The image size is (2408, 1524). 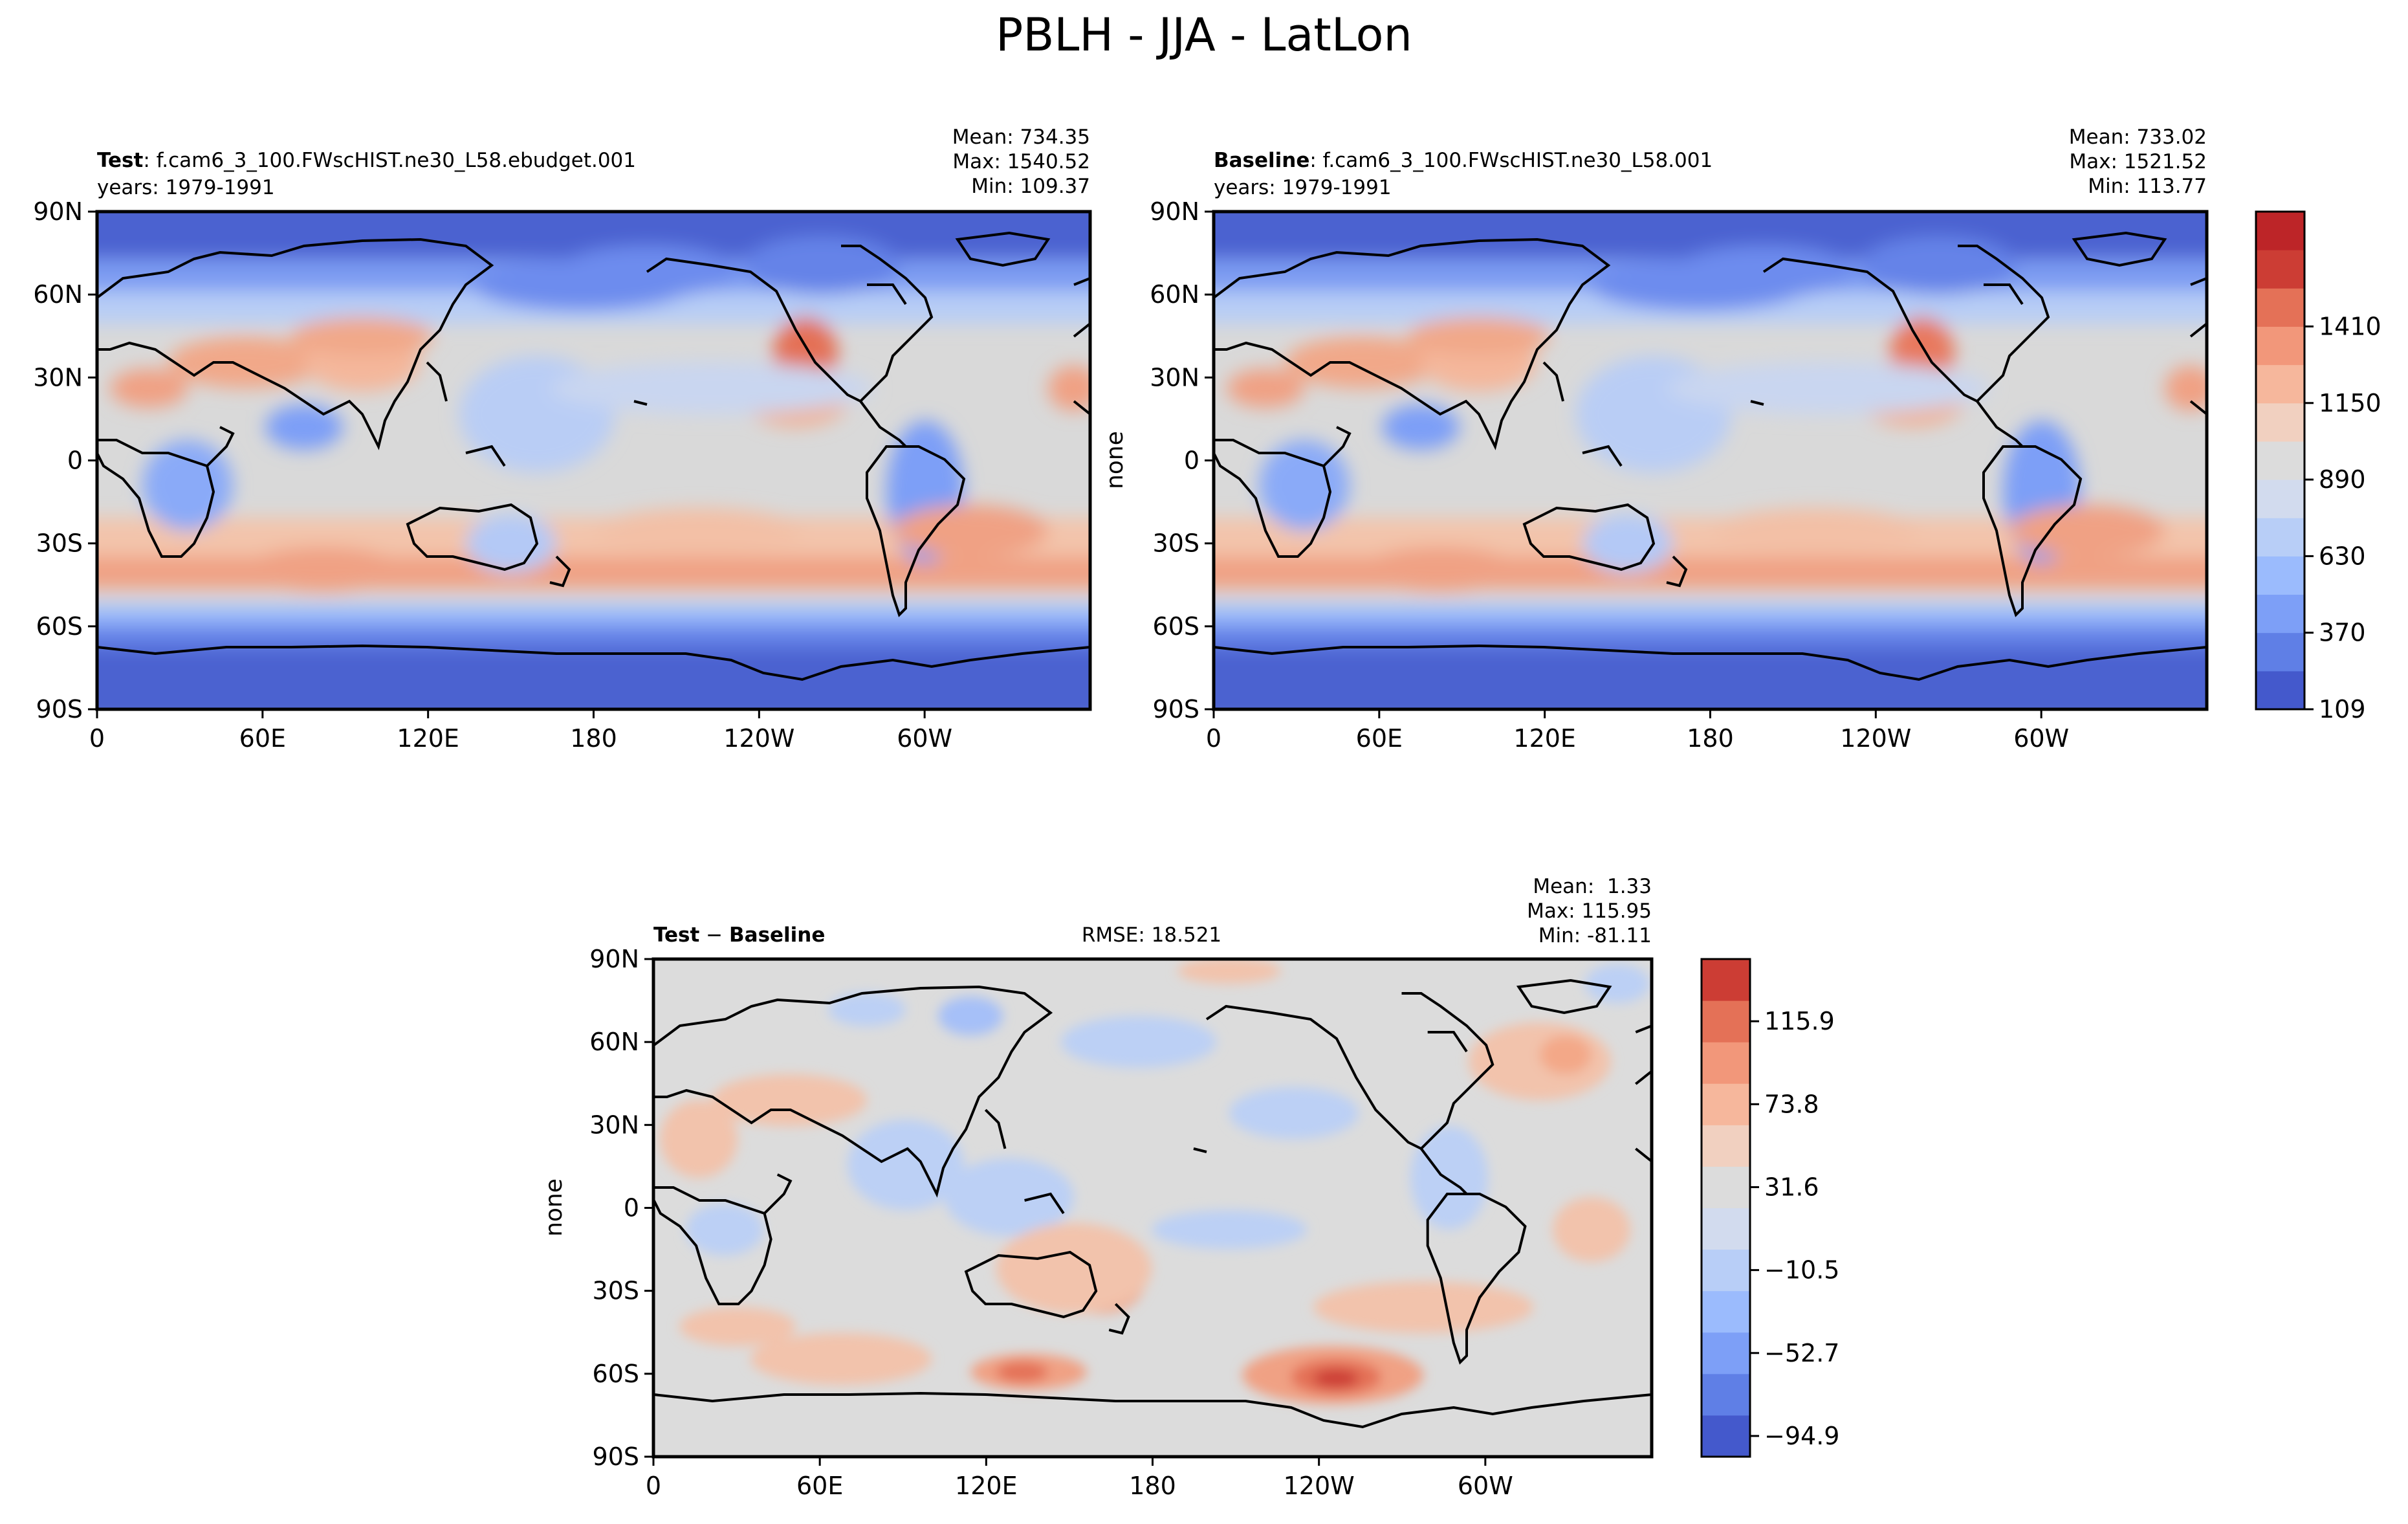 I want to click on colorbar-diff-tick-label: −10.5, so click(x=1802, y=1270).